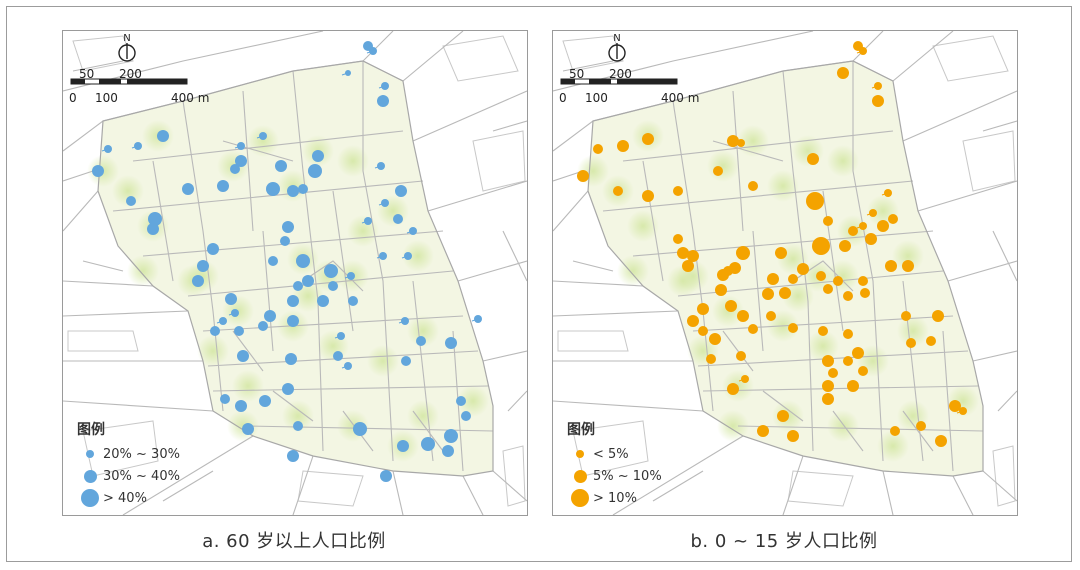 This screenshot has height=570, width=1080. Describe the element at coordinates (90, 454) in the screenshot. I see `legend-symbol-small` at that location.